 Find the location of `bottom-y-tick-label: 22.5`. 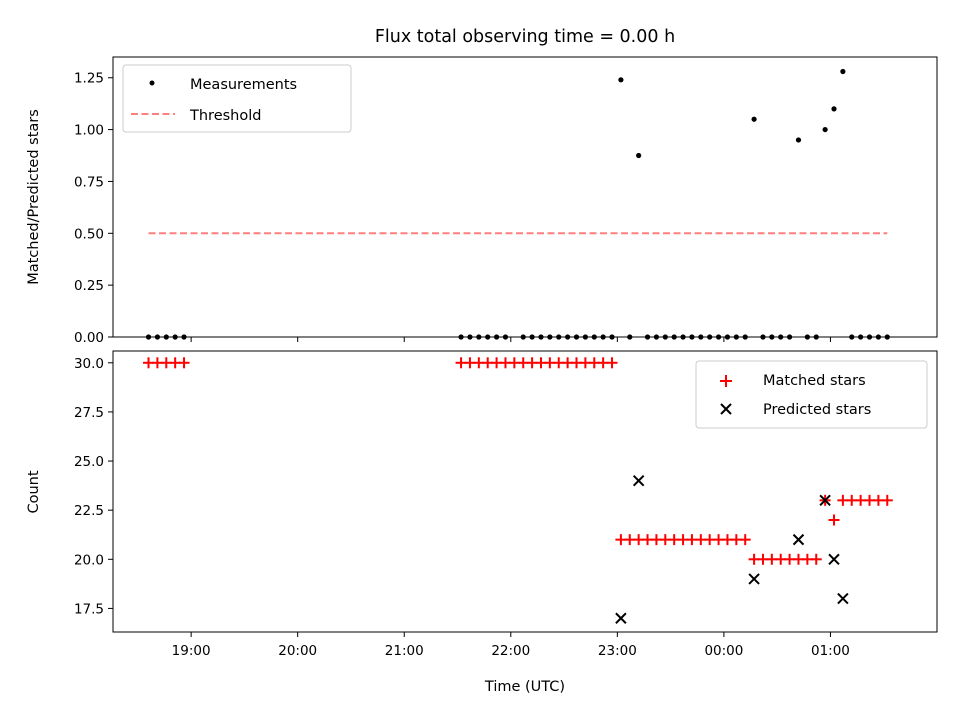

bottom-y-tick-label: 22.5 is located at coordinates (89, 511).